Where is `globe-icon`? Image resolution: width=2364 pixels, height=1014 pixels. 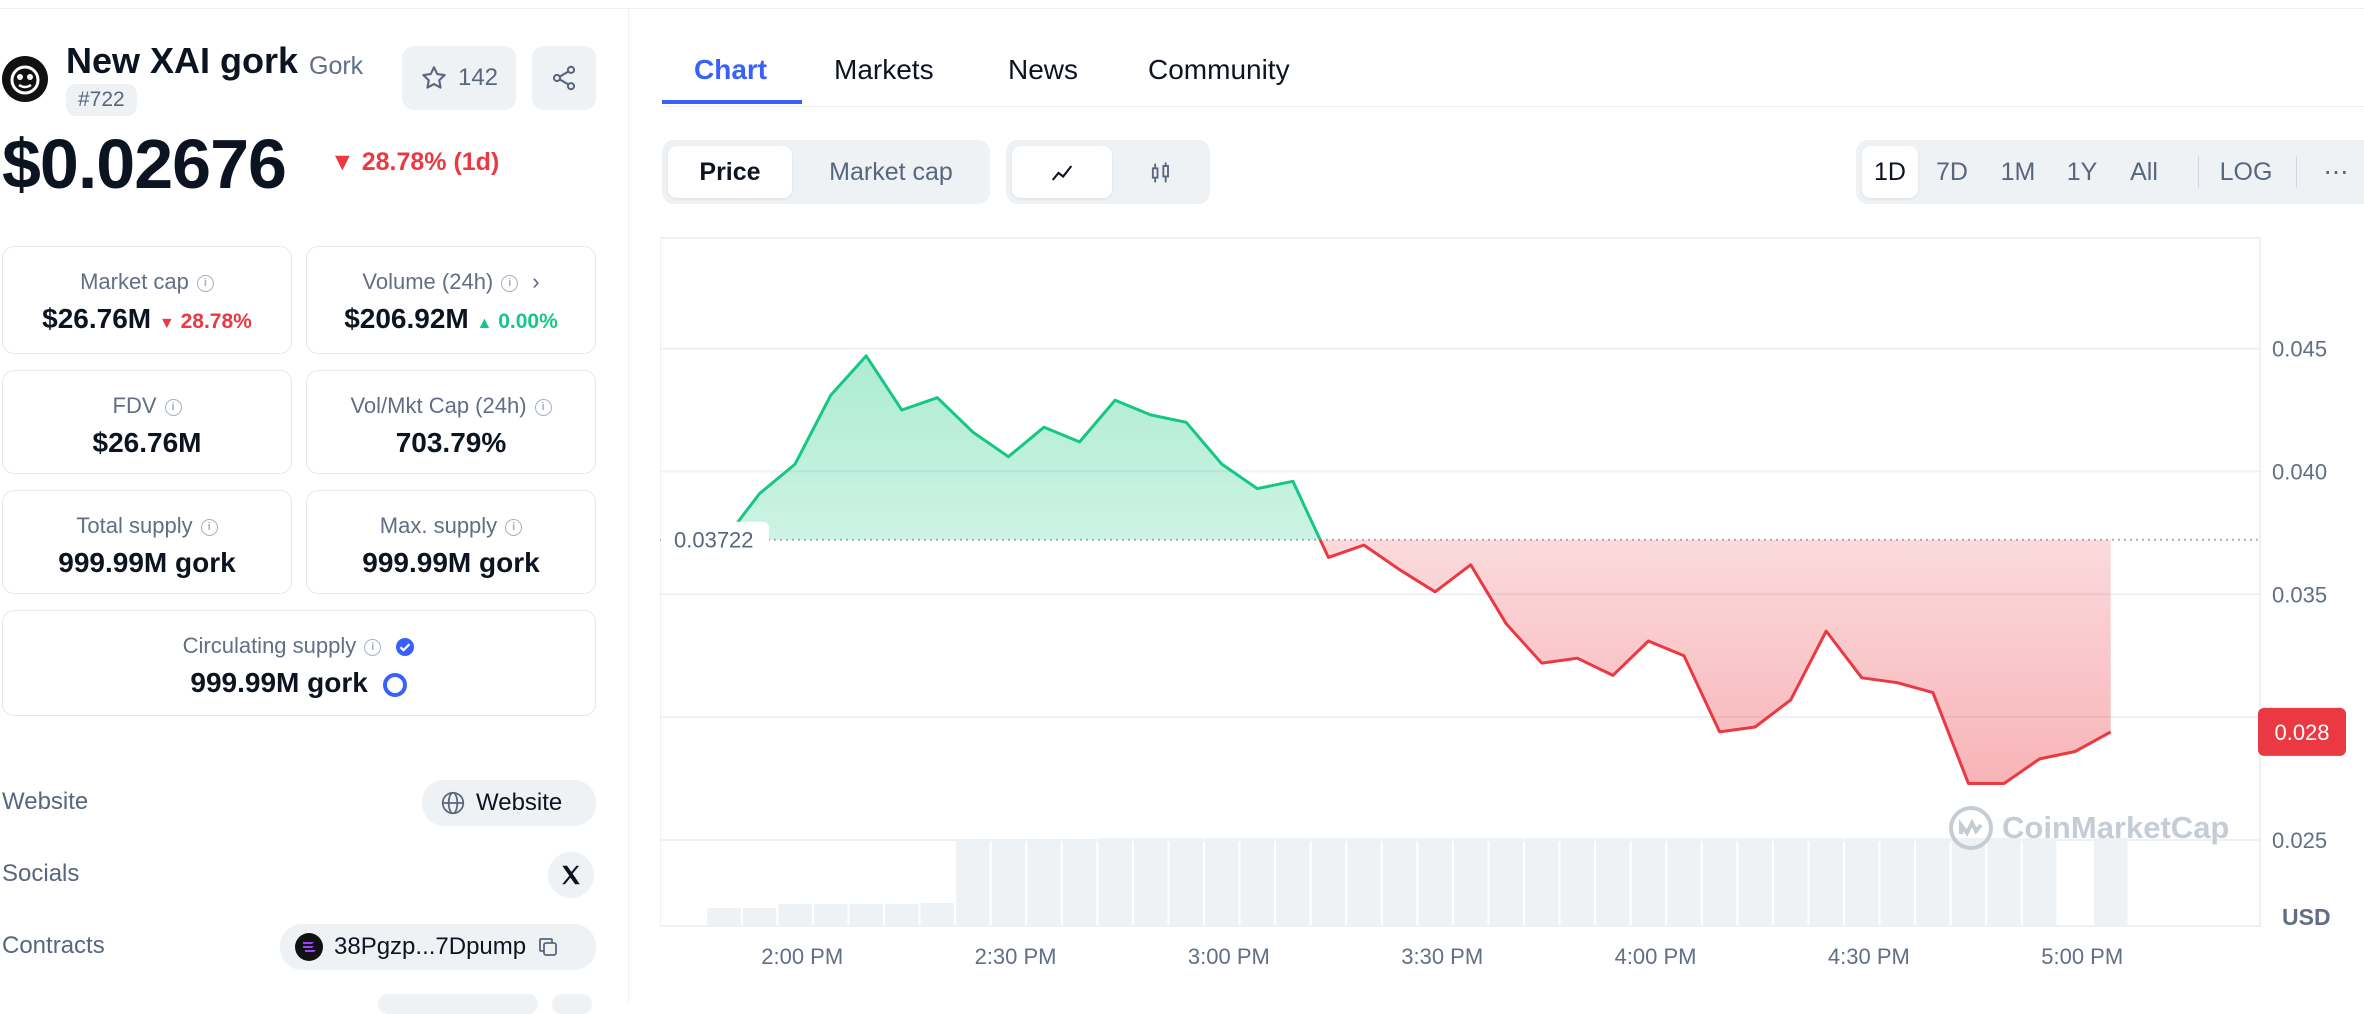 globe-icon is located at coordinates (453, 803).